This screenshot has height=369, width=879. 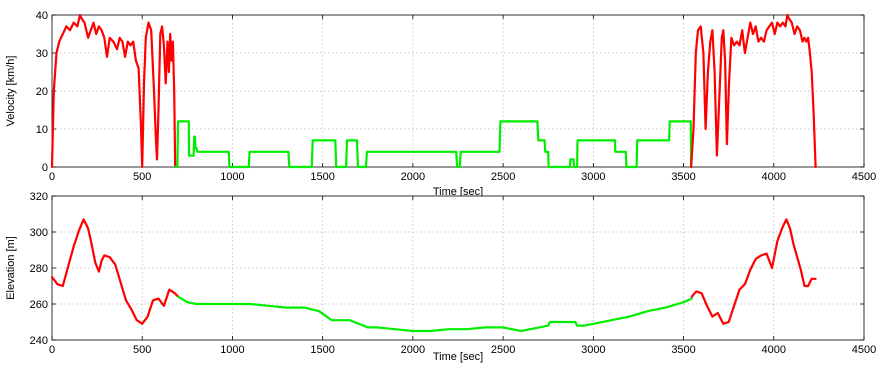 What do you see at coordinates (11, 91) in the screenshot?
I see `y-axis-label: Velocity [km/h]` at bounding box center [11, 91].